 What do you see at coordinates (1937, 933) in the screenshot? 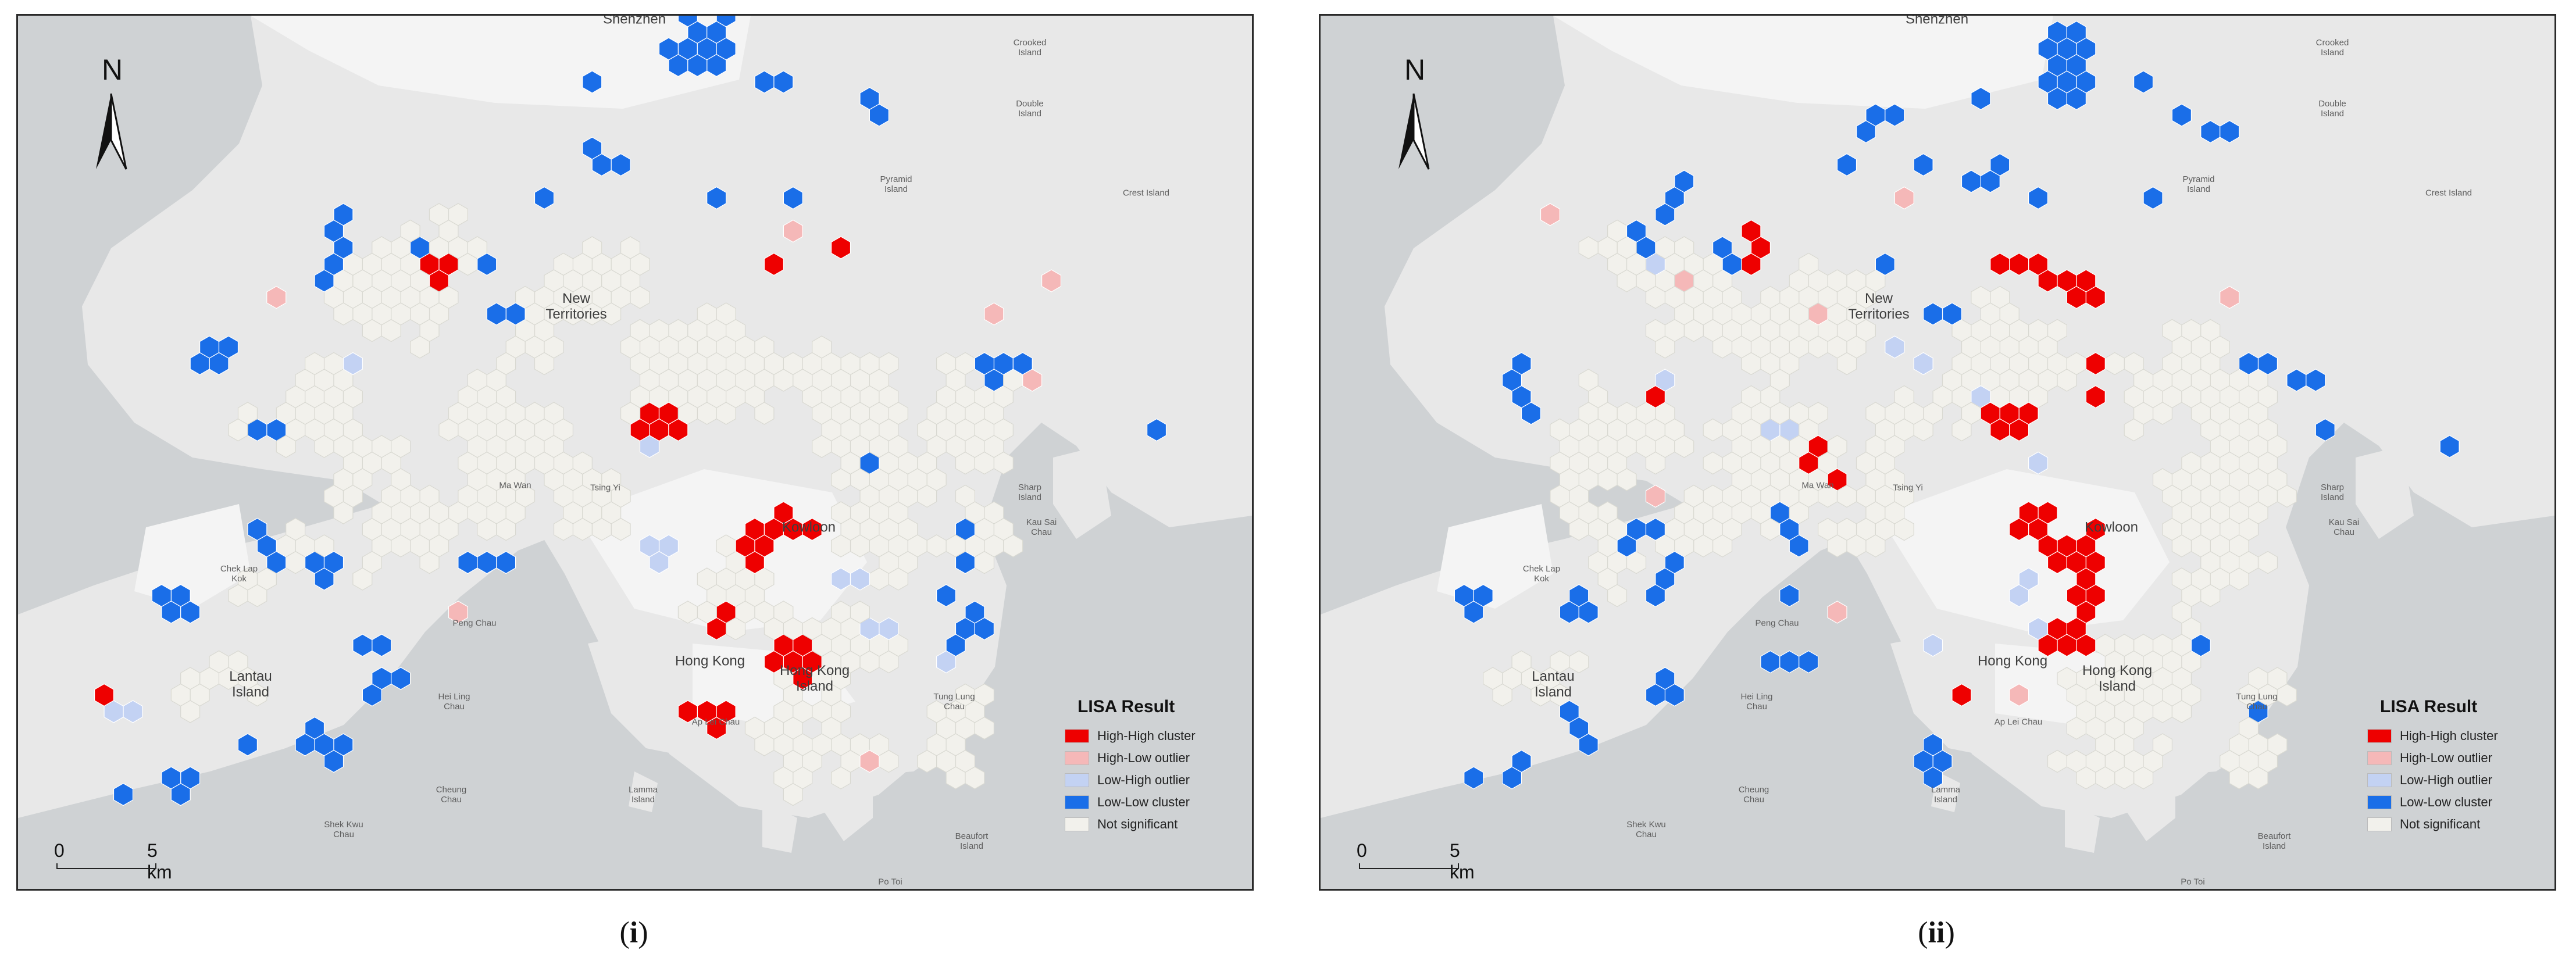
I see `caption-ii: (ii)` at bounding box center [1937, 933].